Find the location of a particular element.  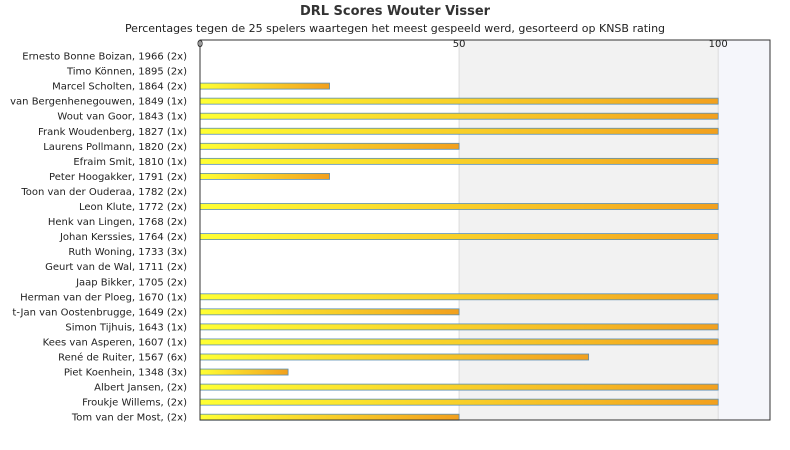

category-label: Simon Tijhuis, 1643 (1x) is located at coordinates (126, 327).